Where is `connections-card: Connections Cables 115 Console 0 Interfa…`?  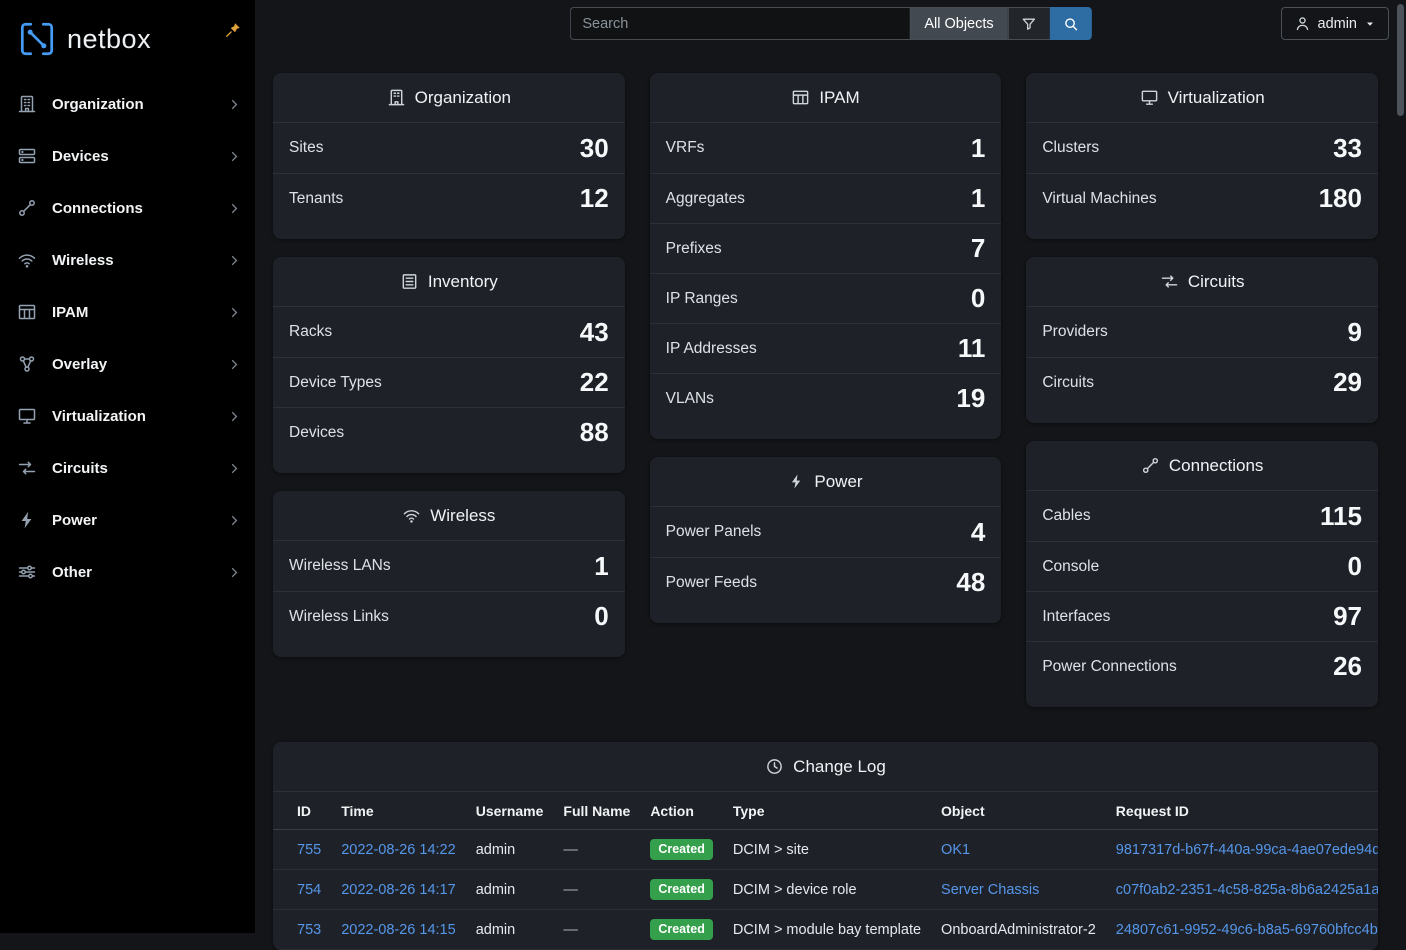 connections-card: Connections Cables 115 Console 0 Interfa… is located at coordinates (1202, 574).